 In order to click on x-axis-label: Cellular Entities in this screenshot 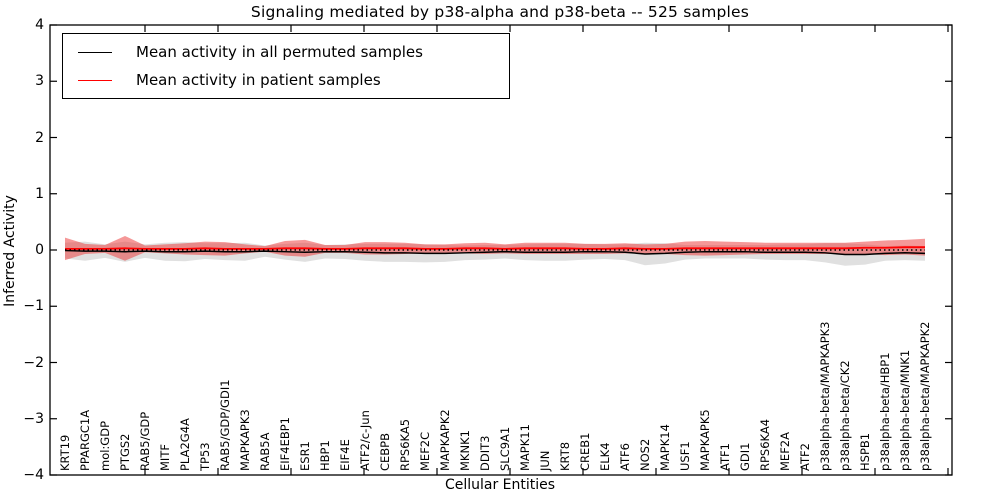, I will do `click(500, 485)`.